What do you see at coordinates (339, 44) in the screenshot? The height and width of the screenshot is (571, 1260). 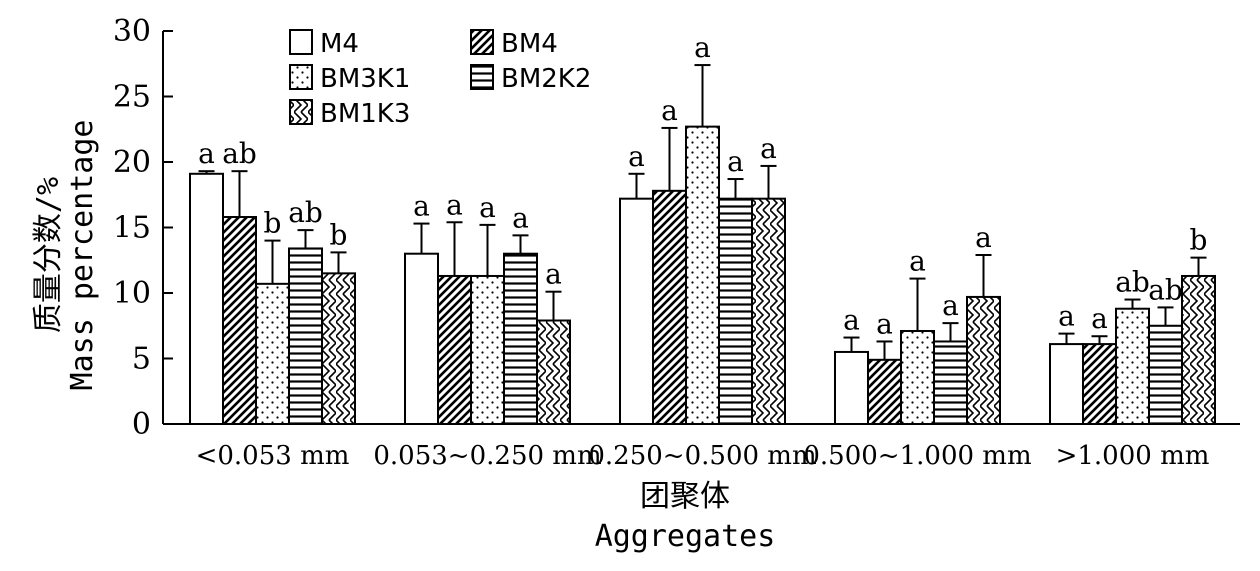 I see `legend-label: M4` at bounding box center [339, 44].